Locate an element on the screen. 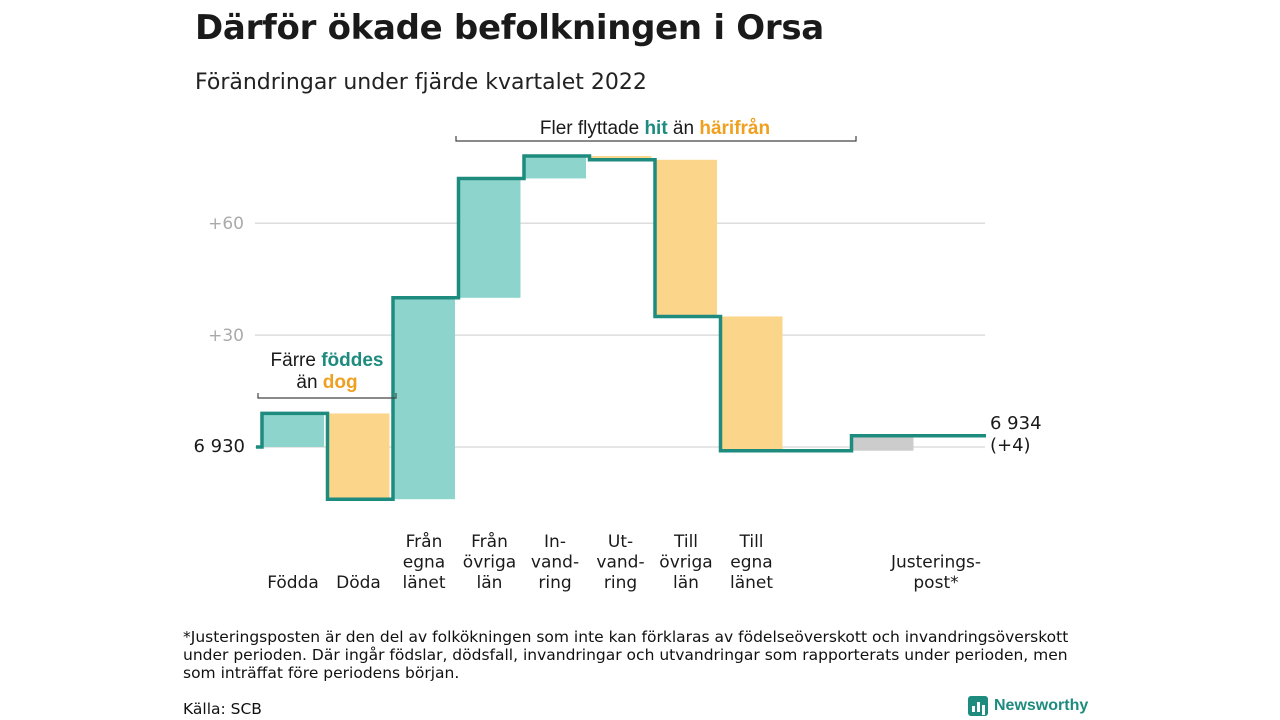 This screenshot has height=720, width=1280. bar-döda is located at coordinates (358, 456).